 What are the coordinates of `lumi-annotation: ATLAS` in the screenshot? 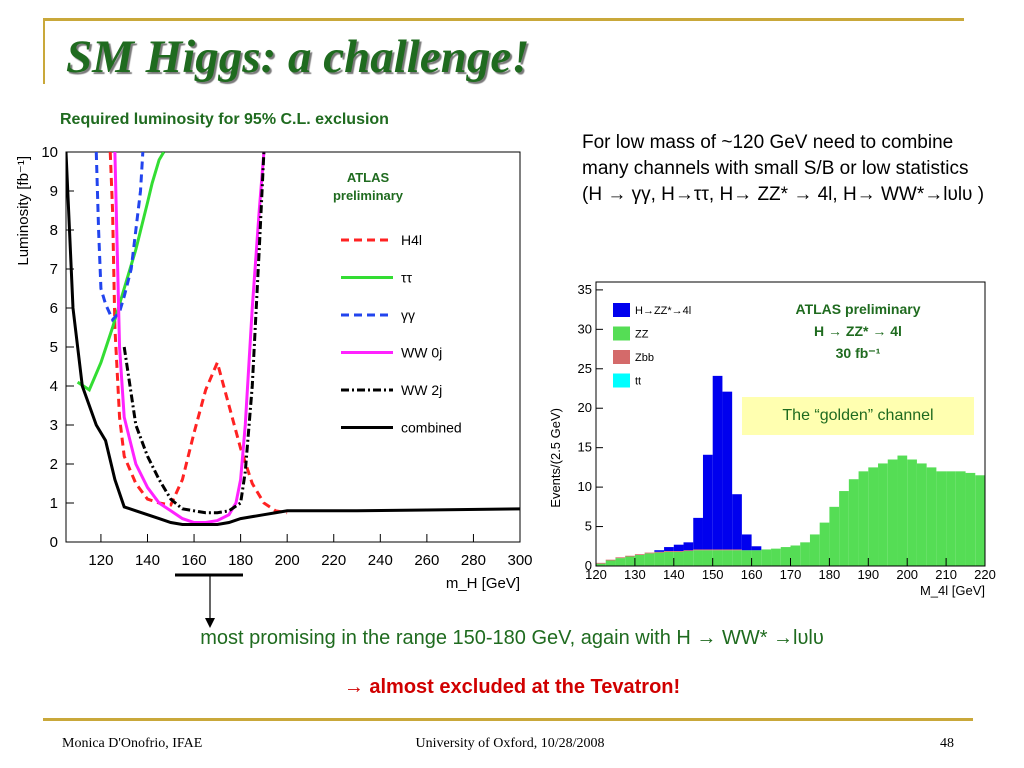 It's located at (368, 177).